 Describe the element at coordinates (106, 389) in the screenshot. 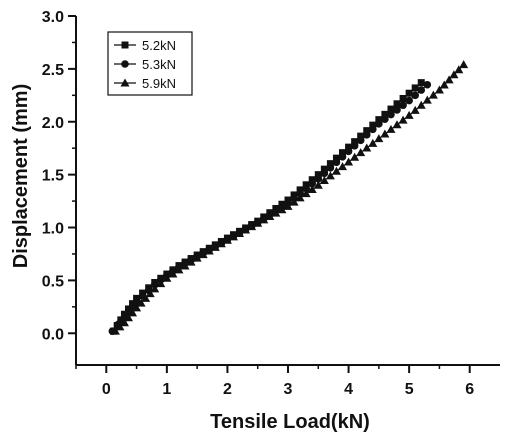

I see `x-tick-label: 0` at that location.